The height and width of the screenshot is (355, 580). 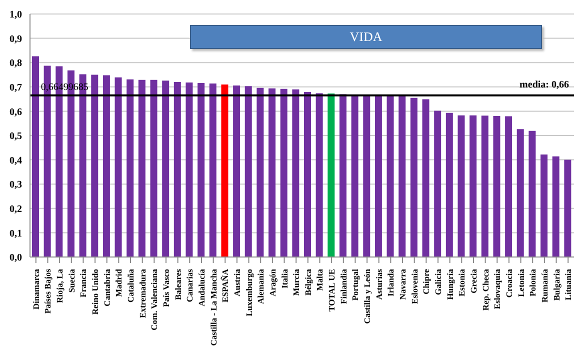 What do you see at coordinates (16, 112) in the screenshot?
I see `y-tick-label: 0,6` at bounding box center [16, 112].